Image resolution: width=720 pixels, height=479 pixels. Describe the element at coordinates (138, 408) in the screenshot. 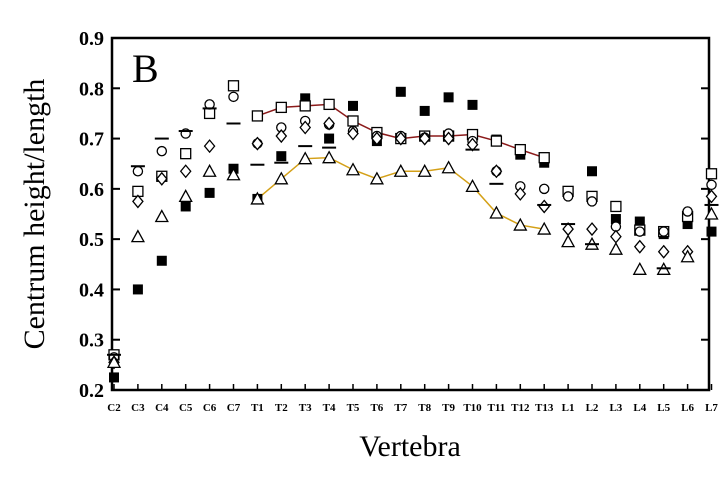

I see `x-tick-label: C3` at that location.